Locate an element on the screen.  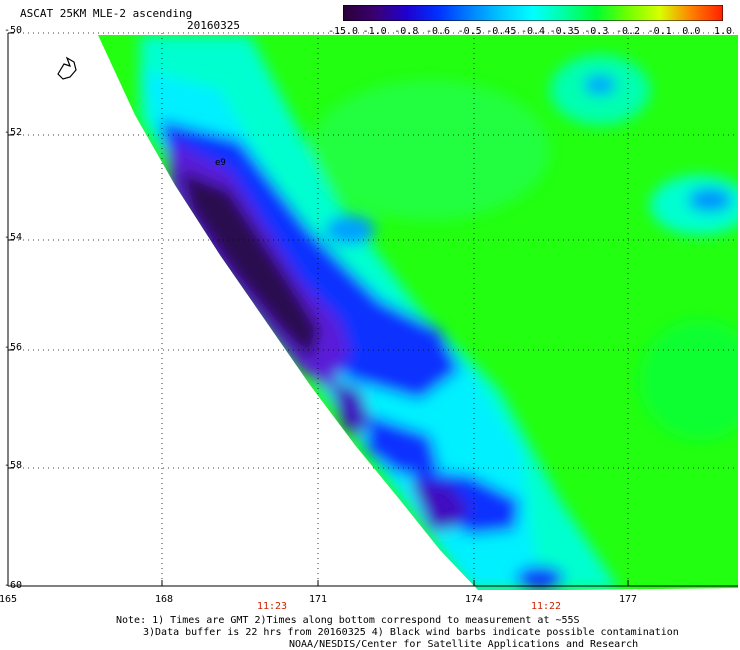
color-scale-label: -0.4 is located at coordinates (533, 31).